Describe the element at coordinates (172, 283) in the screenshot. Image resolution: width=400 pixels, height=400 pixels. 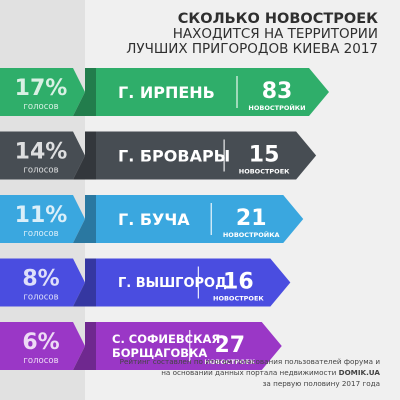
I see `city-label: Г. ВЫШГОРОД` at that location.